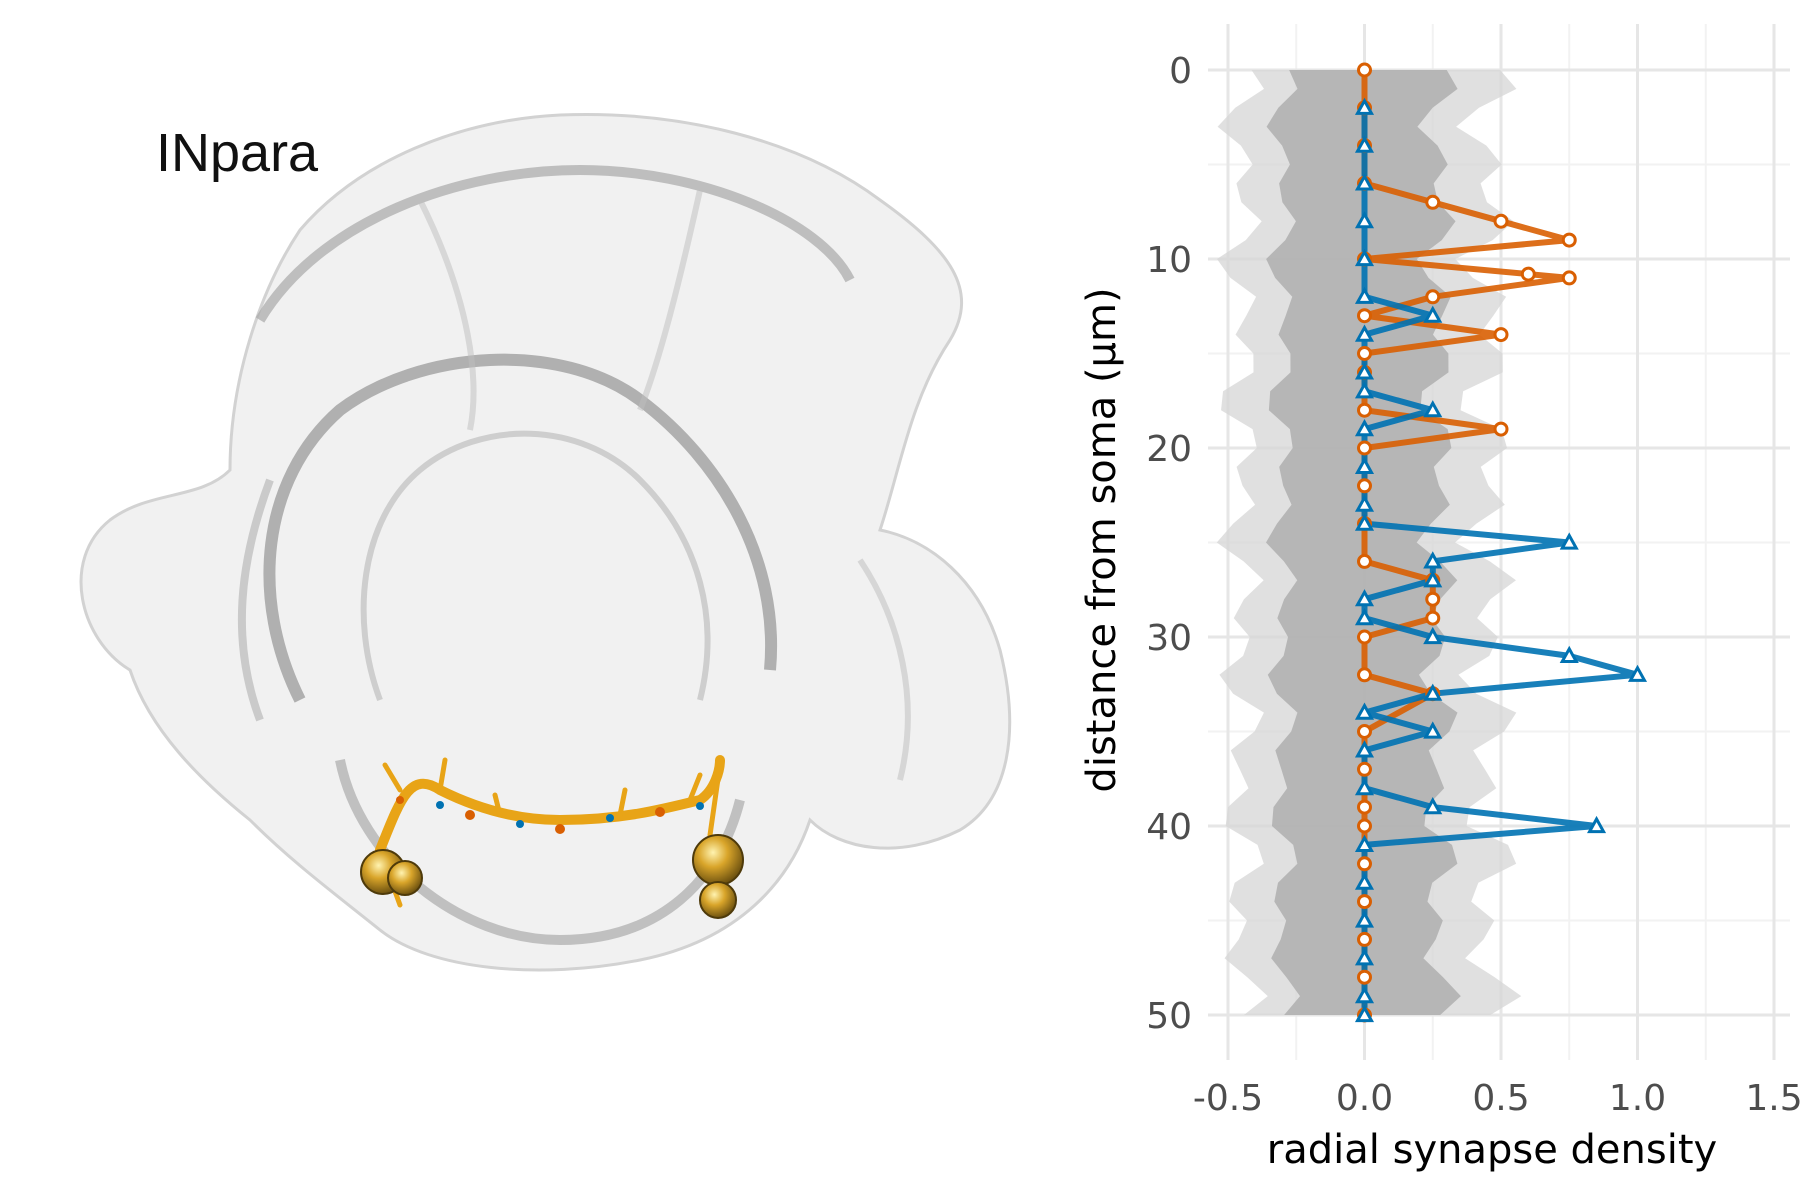  Describe the element at coordinates (1500, 1098) in the screenshot. I see `x-tick-label: 0.5` at that location.